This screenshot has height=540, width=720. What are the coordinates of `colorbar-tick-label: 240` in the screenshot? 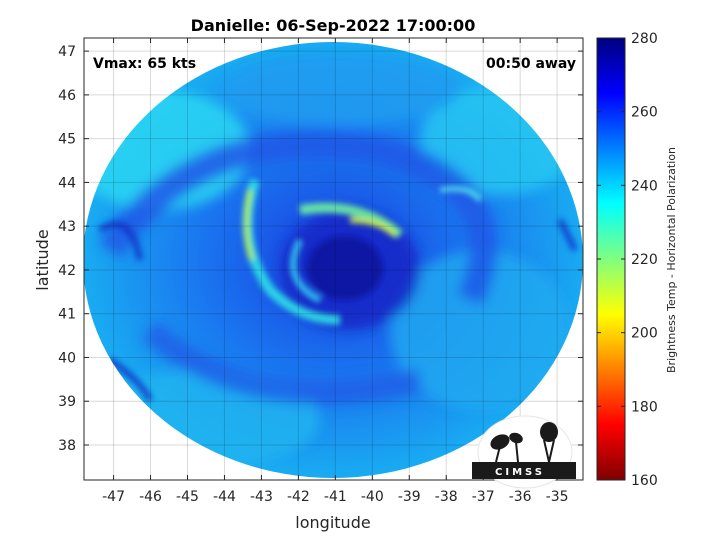 It's located at (644, 186).